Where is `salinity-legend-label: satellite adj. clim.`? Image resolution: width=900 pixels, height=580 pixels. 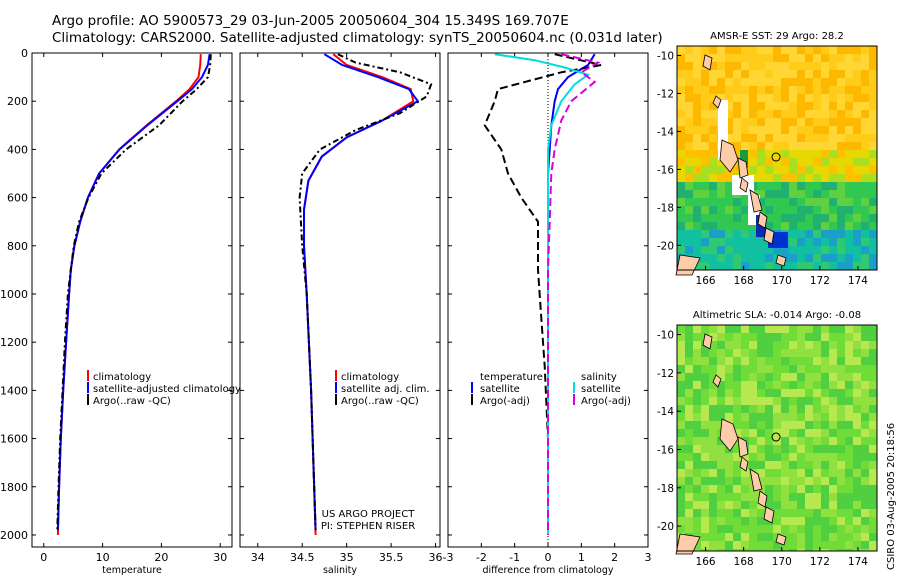
salinity-legend-label: satellite adj. clim. is located at coordinates (385, 389).